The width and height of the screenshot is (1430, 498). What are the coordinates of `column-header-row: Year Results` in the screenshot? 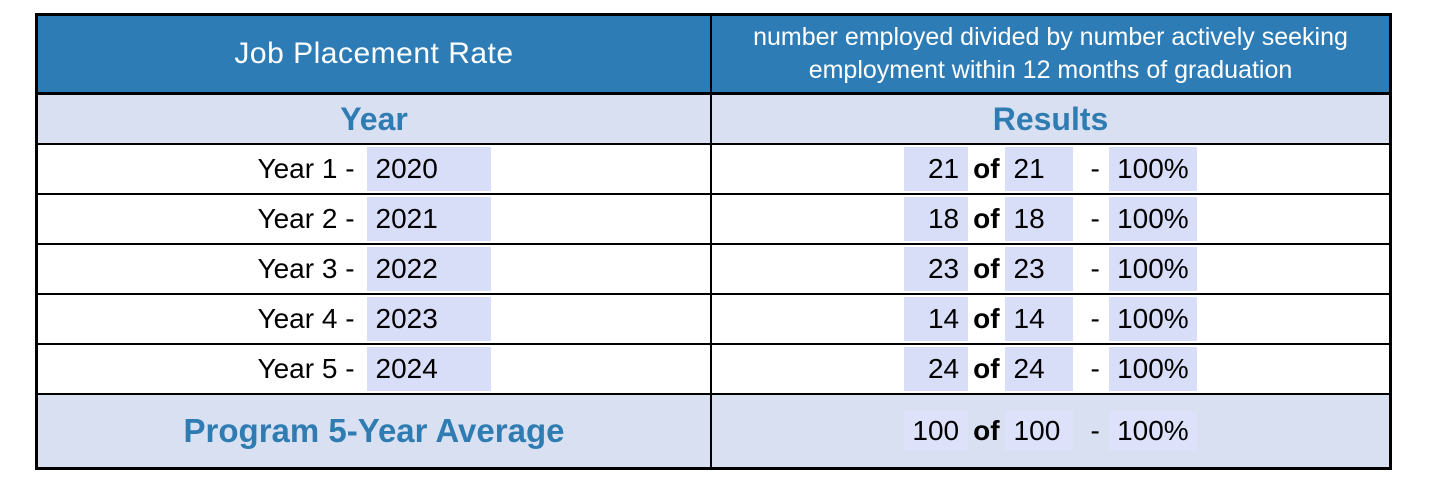 It's located at (713, 120).